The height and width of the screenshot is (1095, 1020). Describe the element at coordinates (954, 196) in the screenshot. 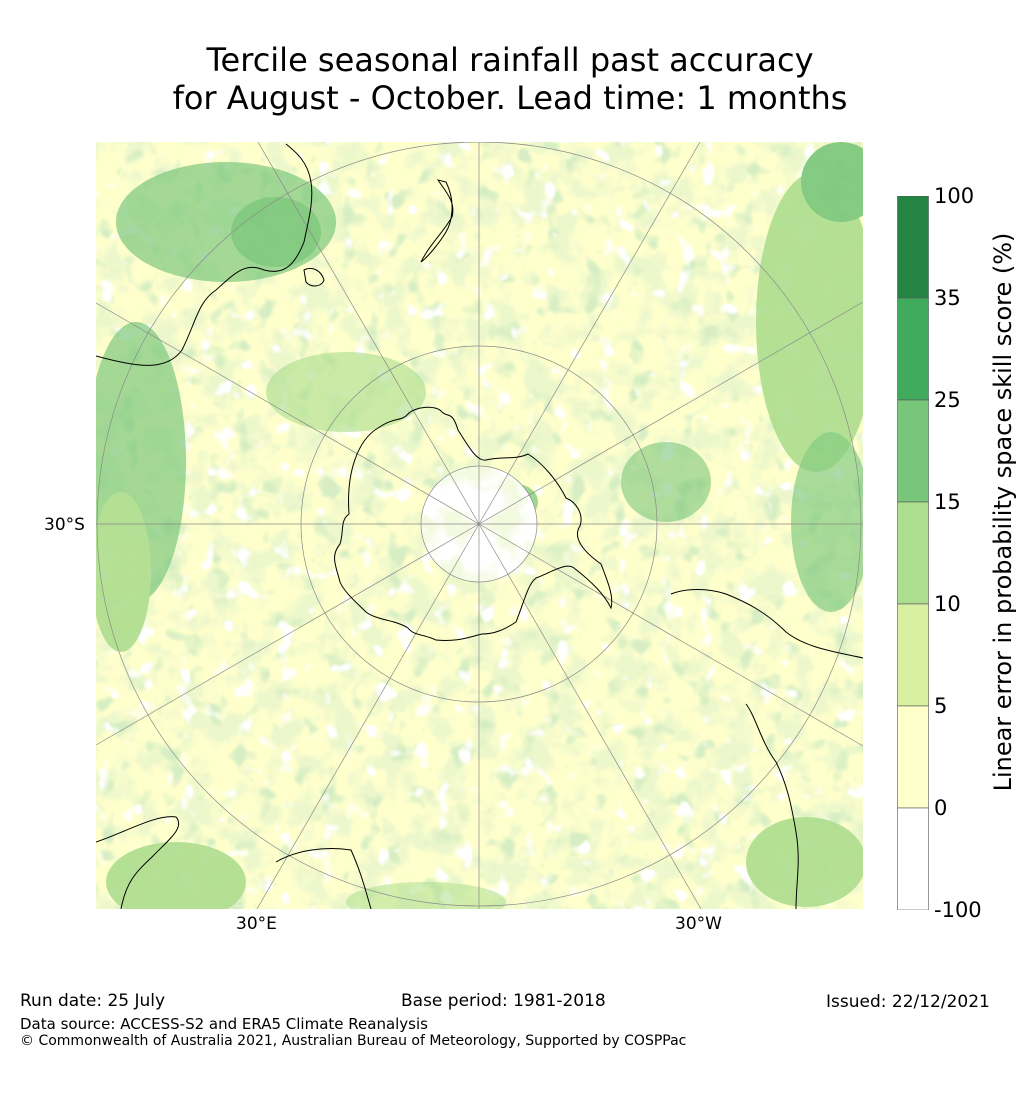

I see `colorbar-tick-label: 100` at that location.